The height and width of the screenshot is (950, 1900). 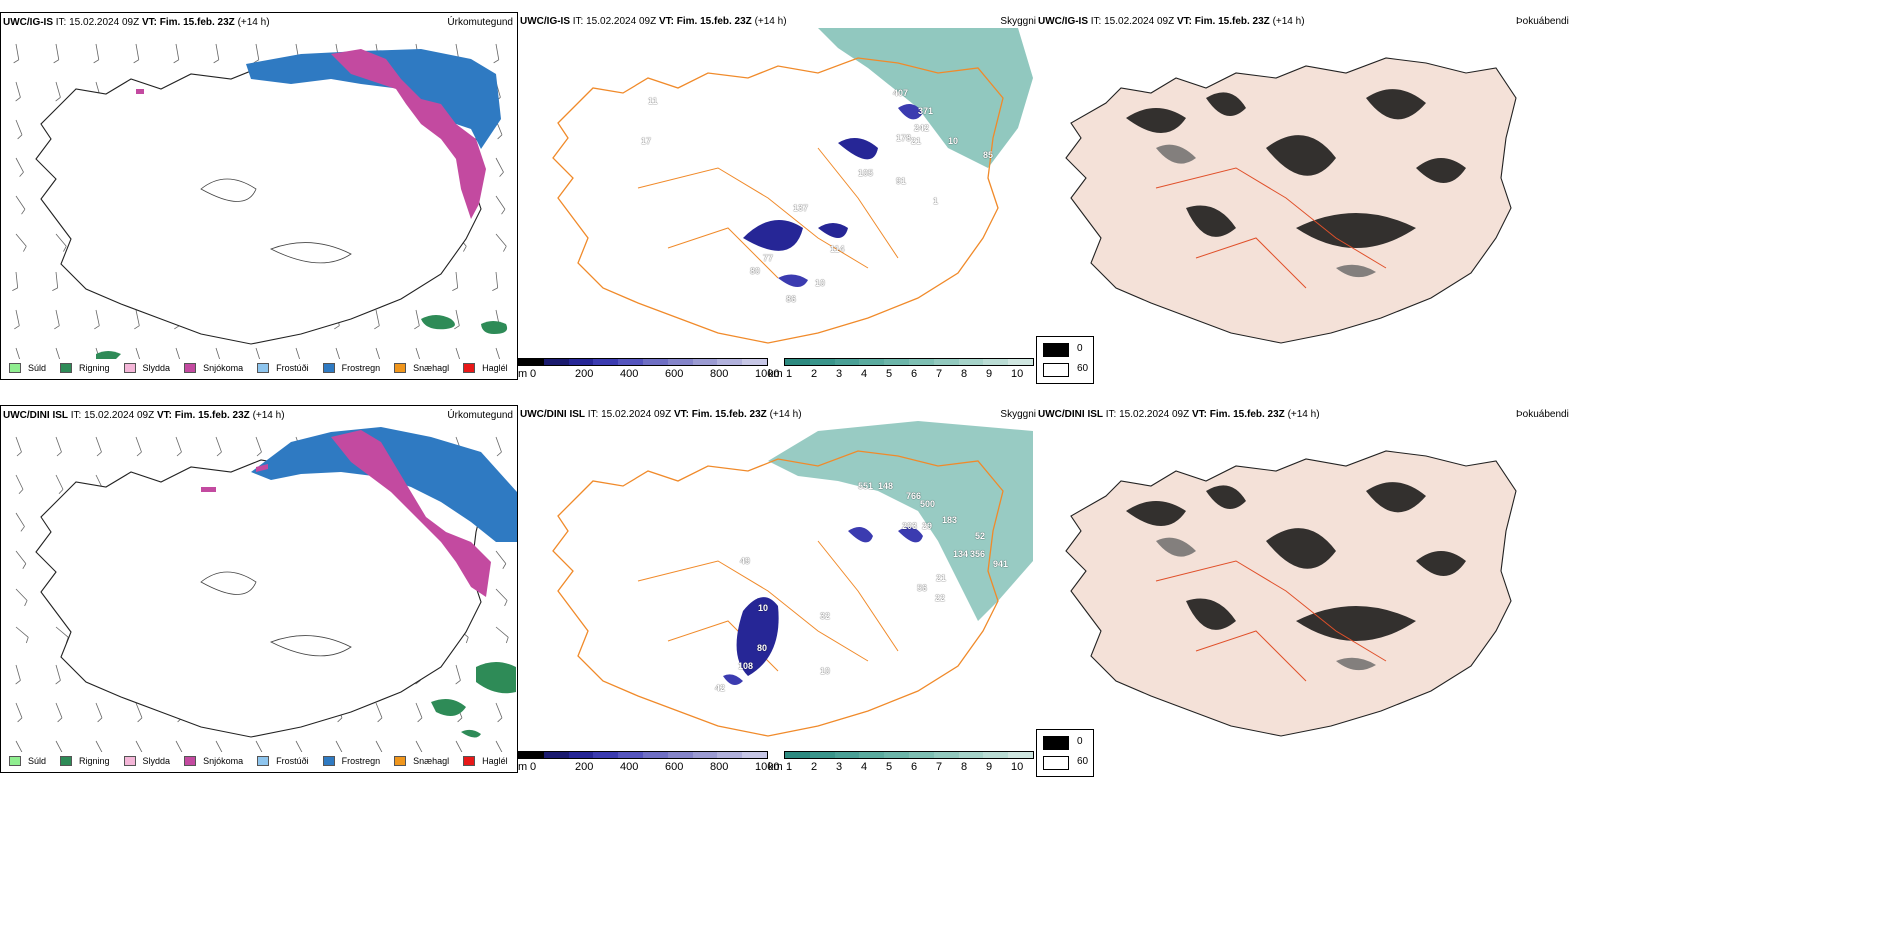 I want to click on cloud-base-value-label: 86, so click(x=791, y=299).